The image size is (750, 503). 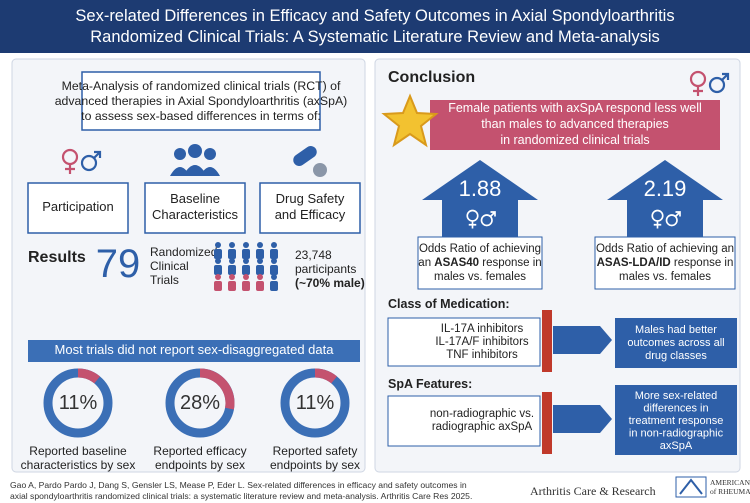 I want to click on text-line: drug classes, so click(x=676, y=356).